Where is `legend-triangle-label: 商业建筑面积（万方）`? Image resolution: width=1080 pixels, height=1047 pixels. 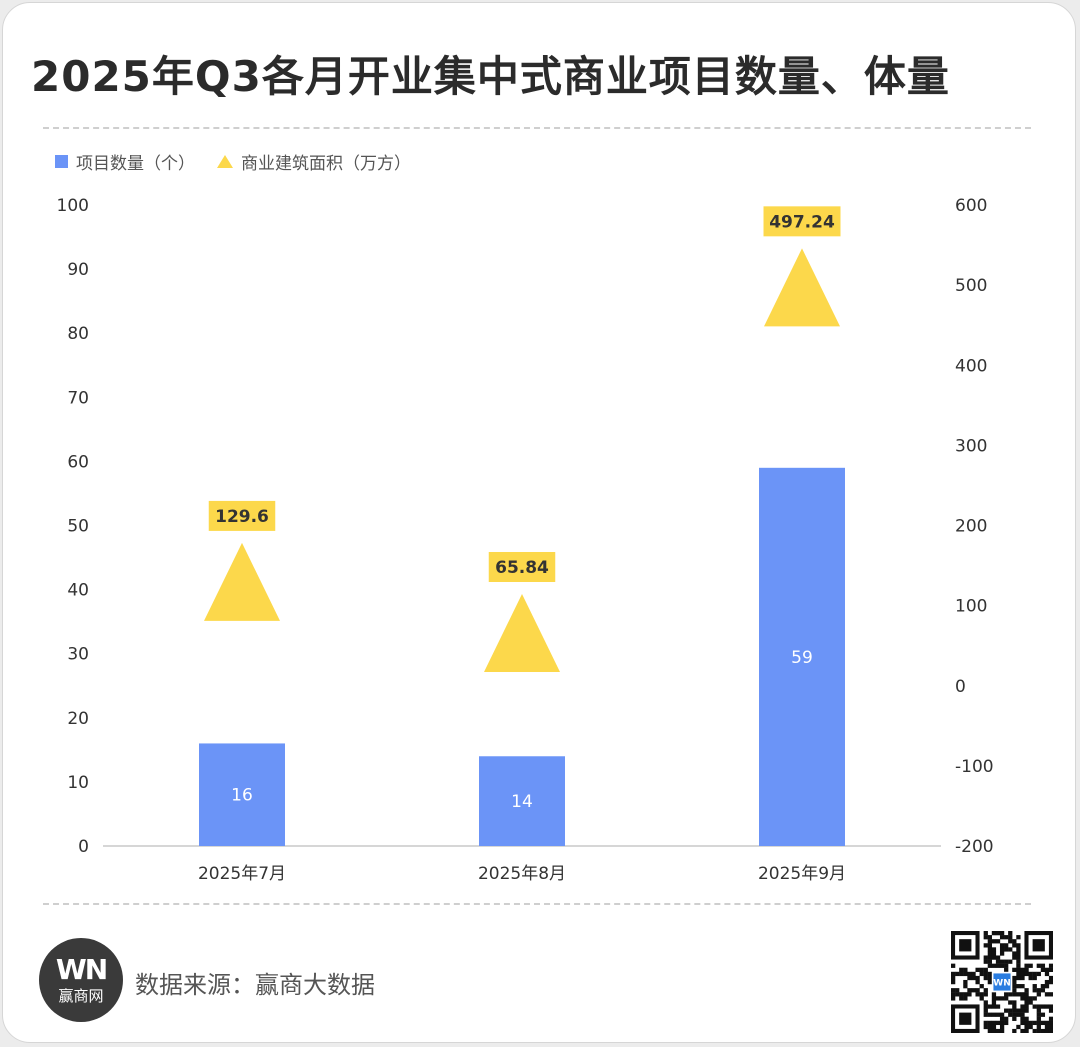 legend-triangle-label: 商业建筑面积（万方） is located at coordinates (326, 163).